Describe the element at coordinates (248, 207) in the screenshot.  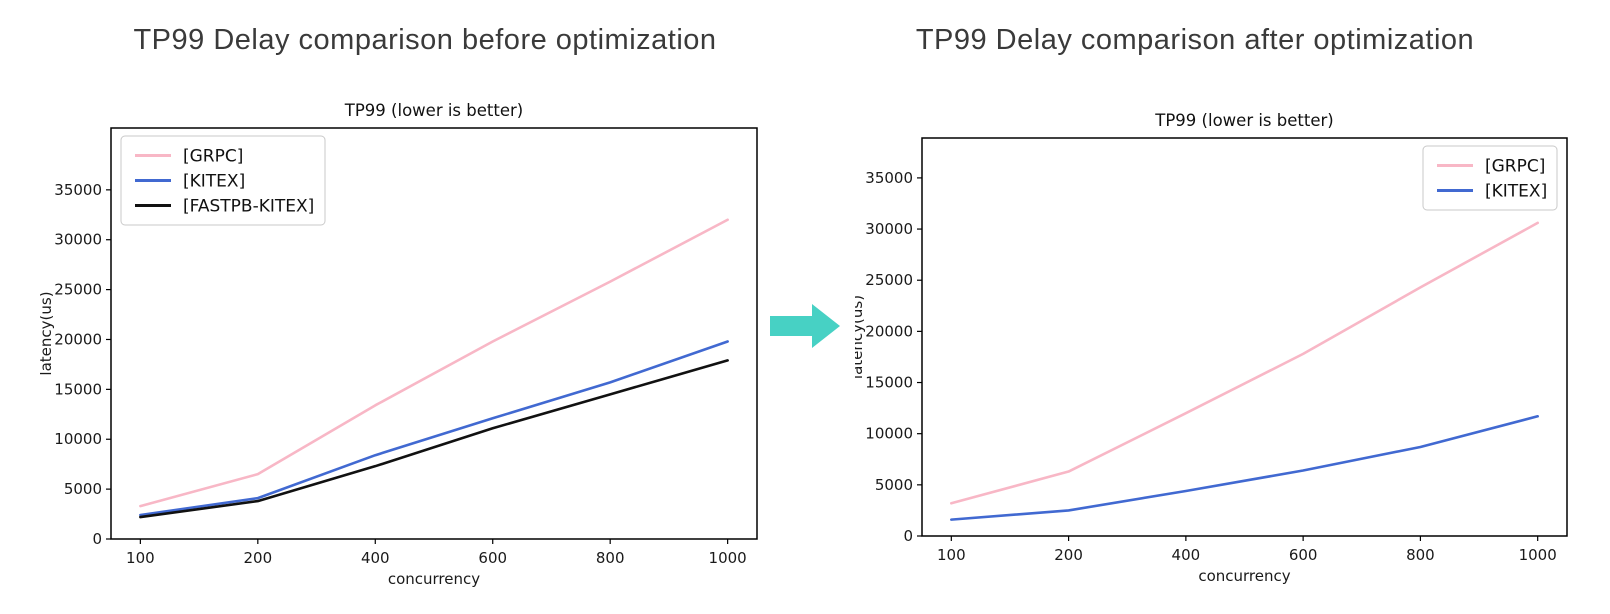
I see `legend-label: [FASTPB-KITEX]` at that location.